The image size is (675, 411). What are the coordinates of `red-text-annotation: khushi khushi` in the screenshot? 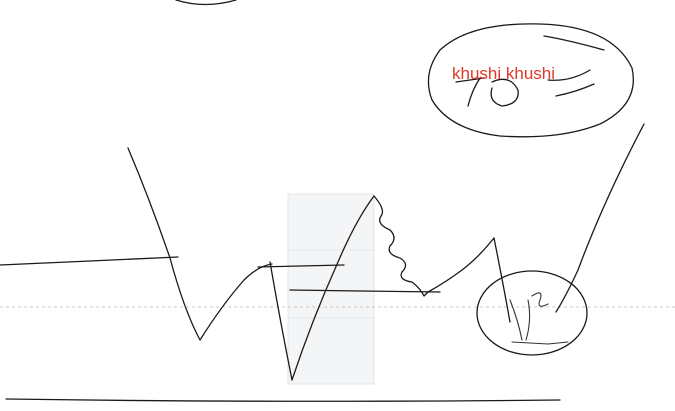 It's located at (504, 73).